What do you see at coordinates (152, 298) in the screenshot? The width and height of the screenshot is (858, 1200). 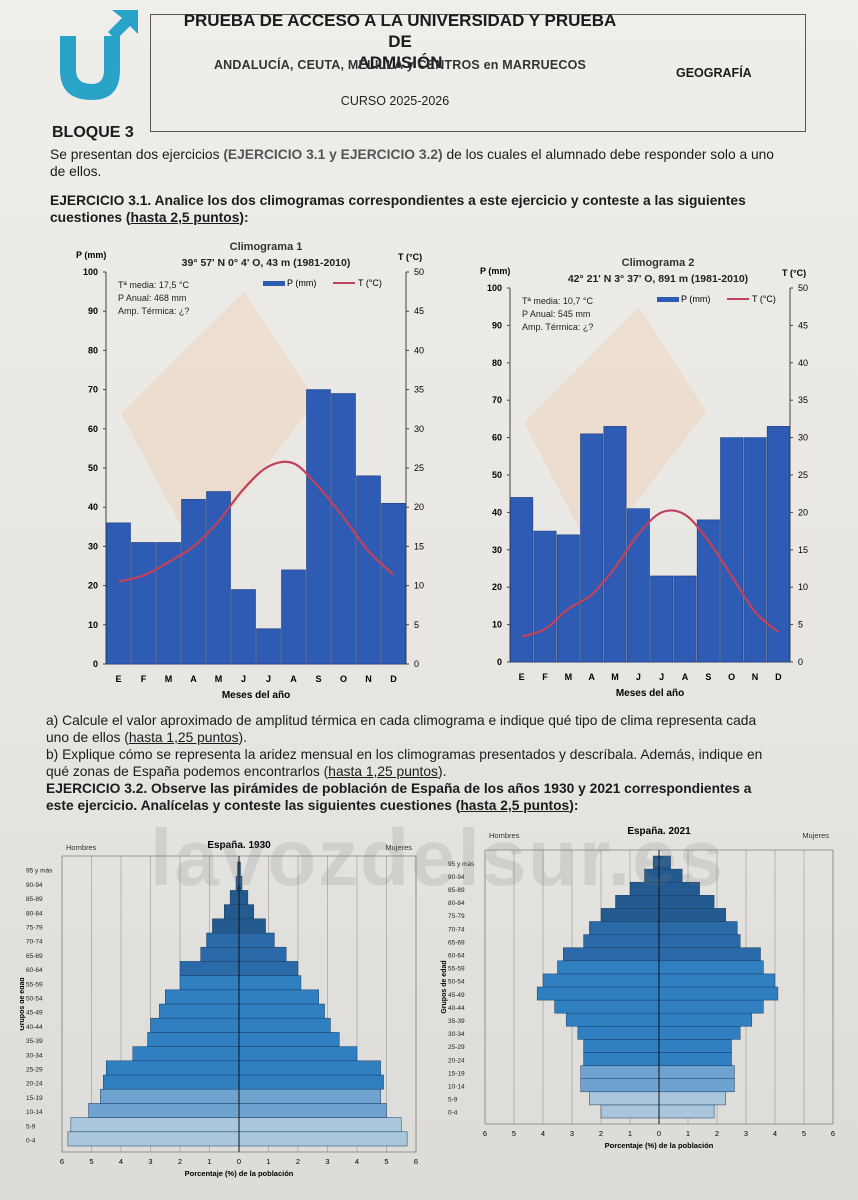 I see `info-text: P Anual: 468 mm` at bounding box center [152, 298].